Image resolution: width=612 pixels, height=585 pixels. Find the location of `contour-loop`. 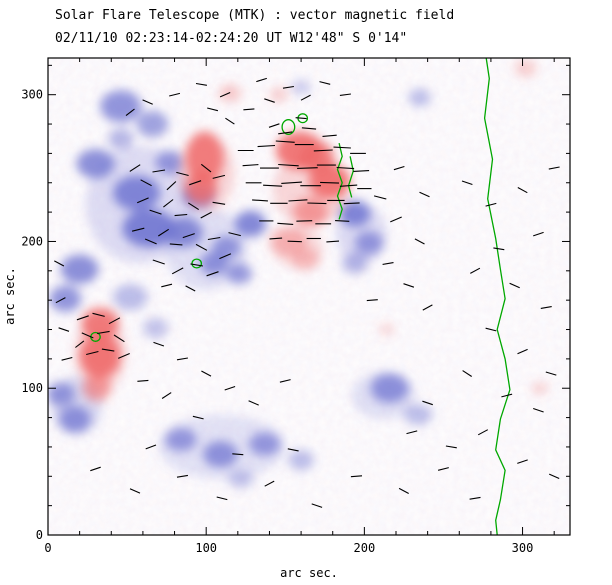

contour-loop is located at coordinates (288, 127).